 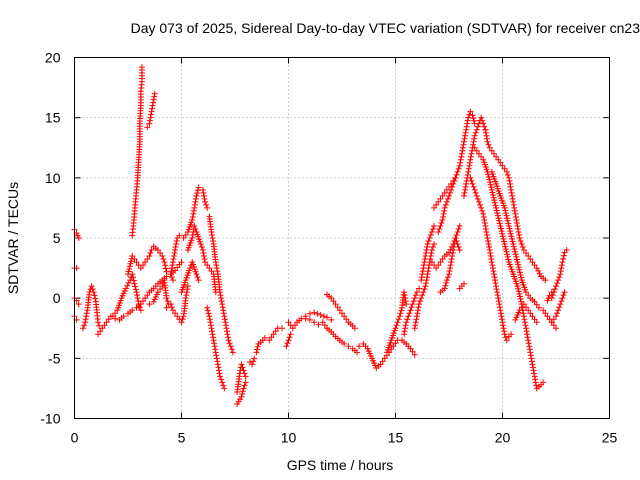 What do you see at coordinates (127, 295) in the screenshot?
I see `series-g` at bounding box center [127, 295].